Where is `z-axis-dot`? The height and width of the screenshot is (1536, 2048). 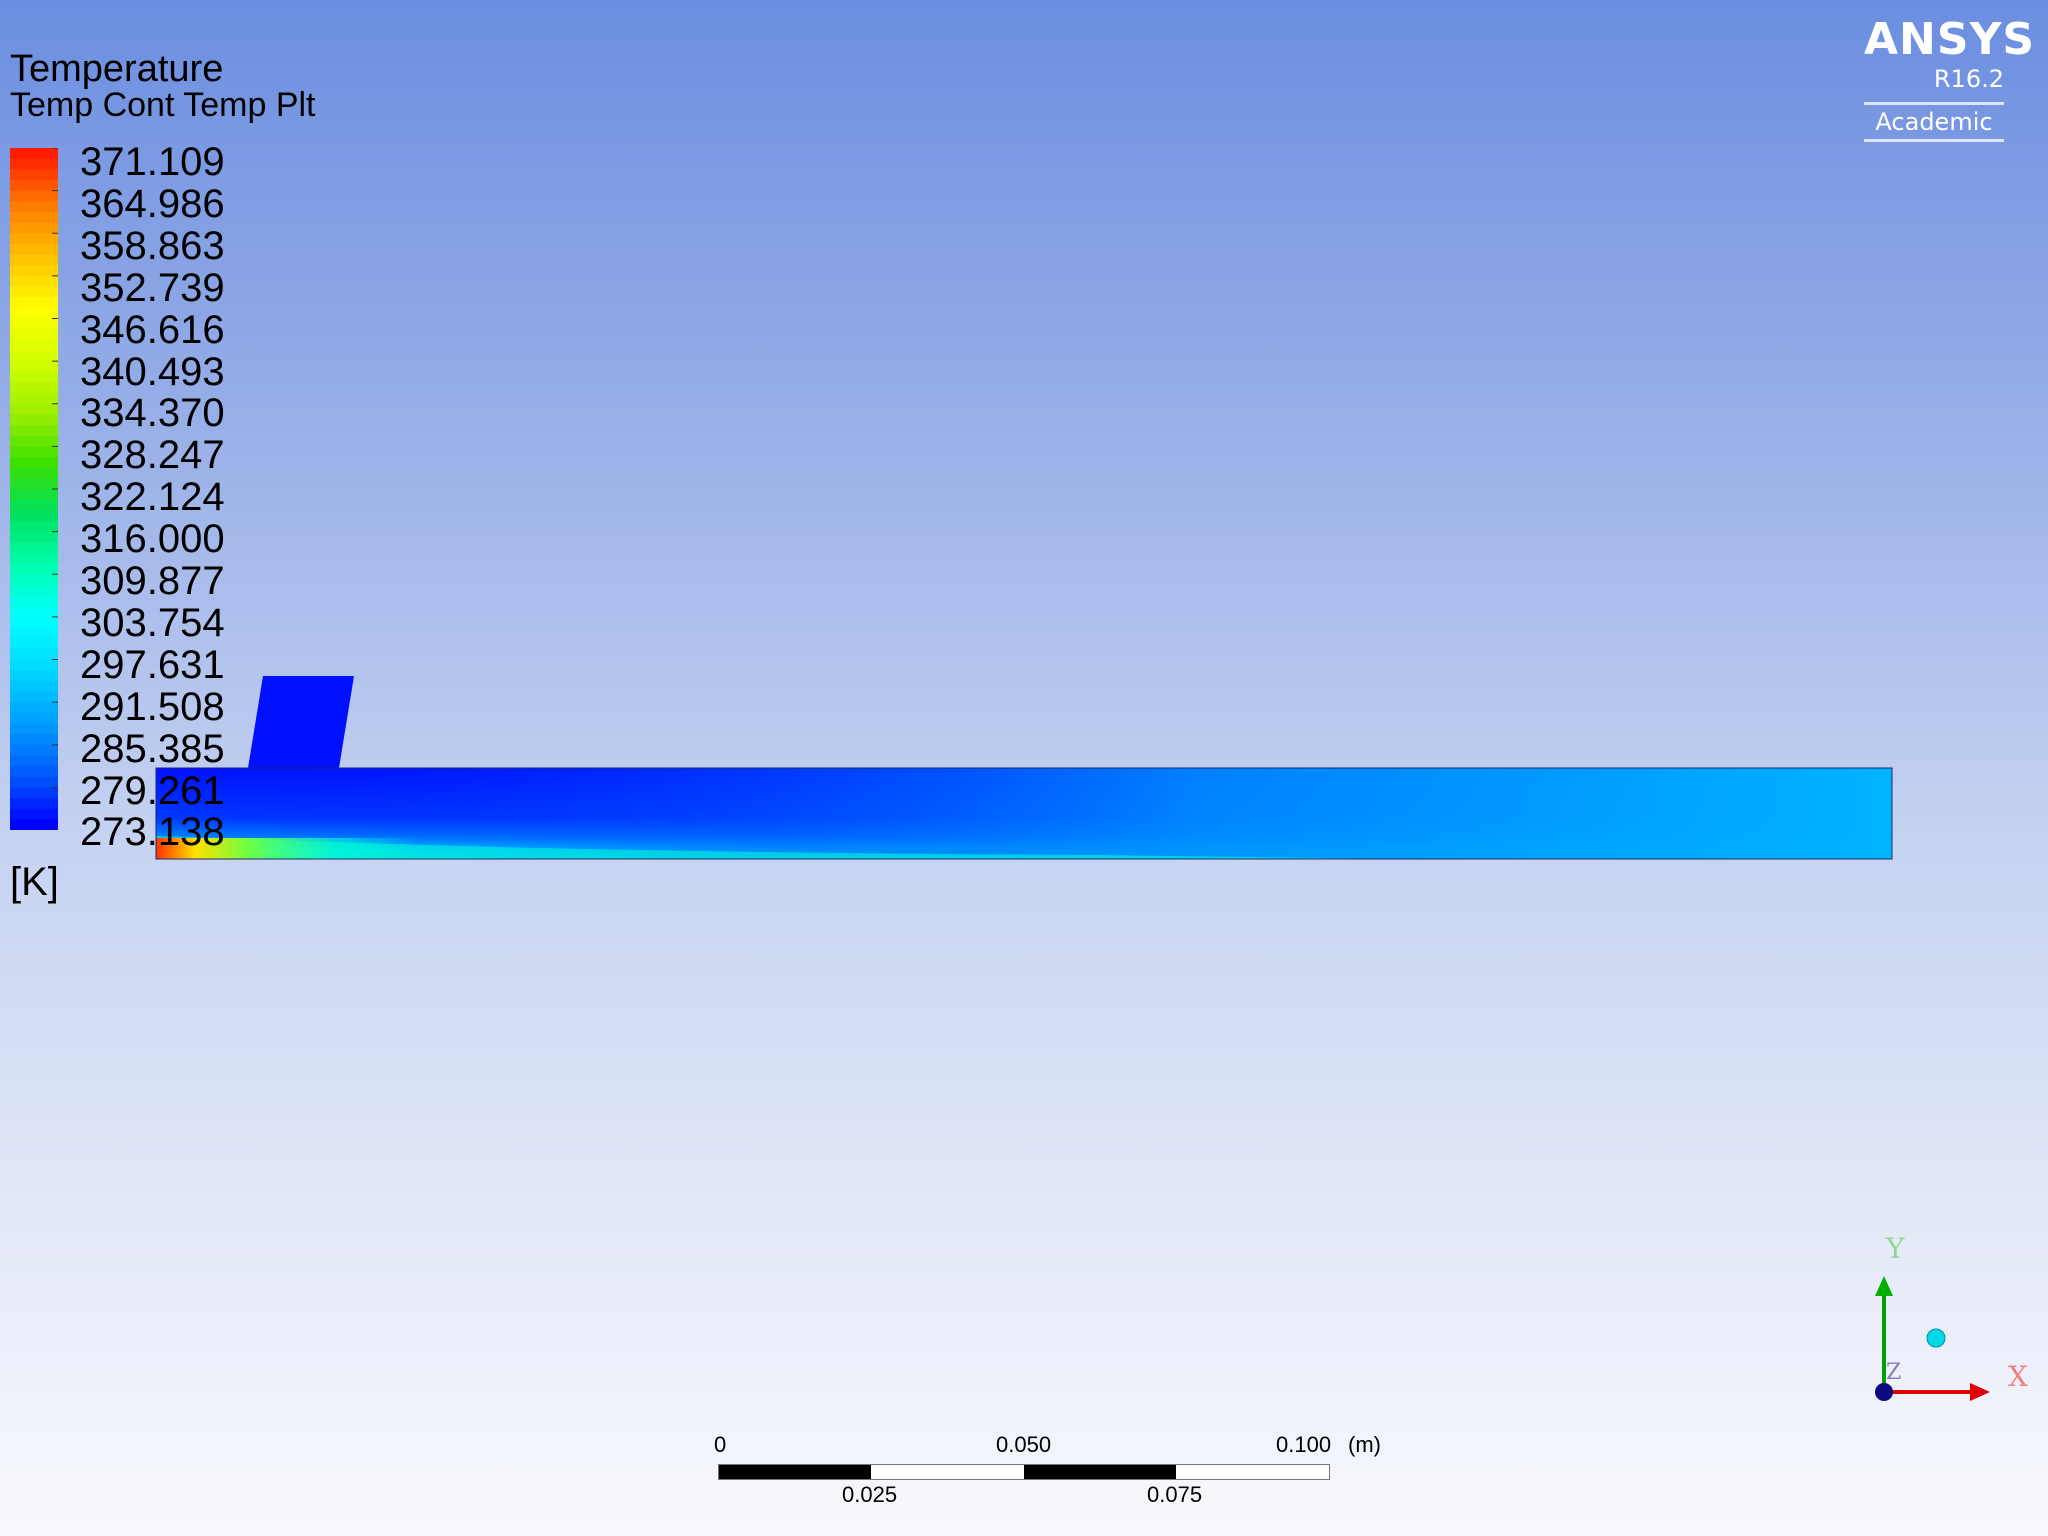
z-axis-dot is located at coordinates (1884, 1392).